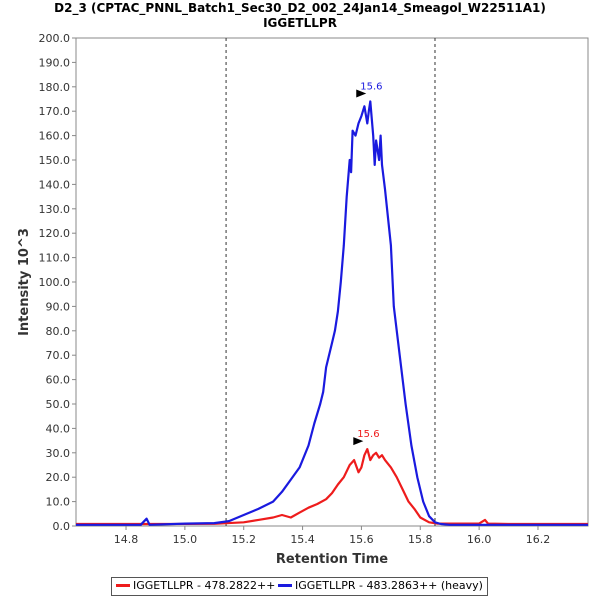 Image resolution: width=600 pixels, height=600 pixels. I want to click on y-tick-label: 30.0, so click(58, 453).